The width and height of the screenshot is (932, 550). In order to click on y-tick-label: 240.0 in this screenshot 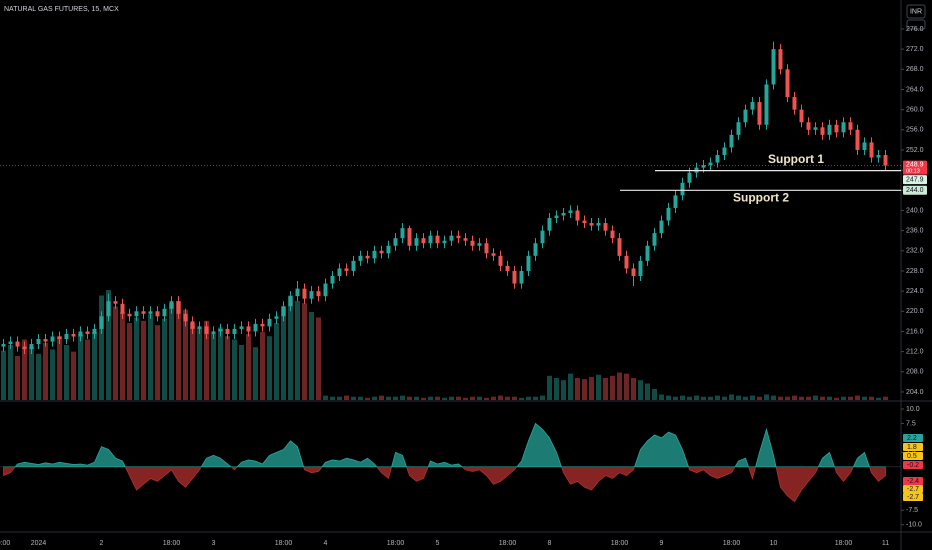, I will do `click(915, 210)`.